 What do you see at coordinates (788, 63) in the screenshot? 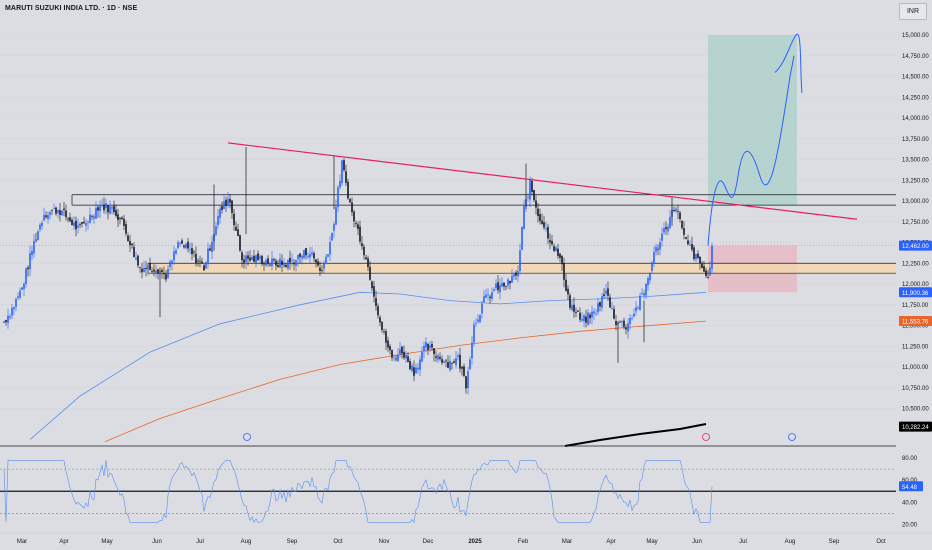
I see `projection-path-peak` at bounding box center [788, 63].